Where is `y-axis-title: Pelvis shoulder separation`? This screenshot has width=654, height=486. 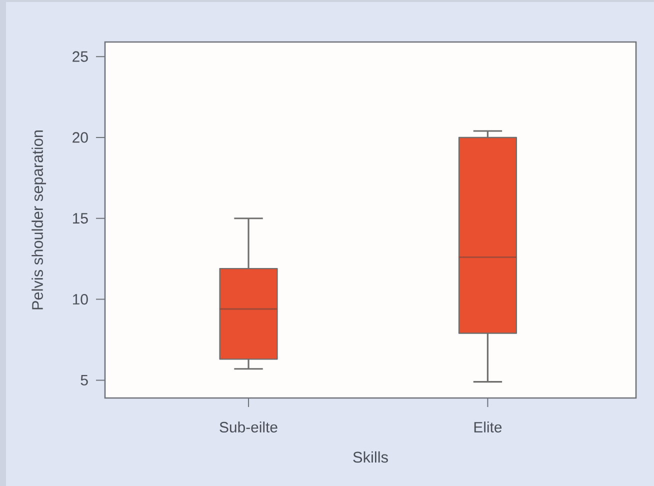
y-axis-title: Pelvis shoulder separation is located at coordinates (39, 220).